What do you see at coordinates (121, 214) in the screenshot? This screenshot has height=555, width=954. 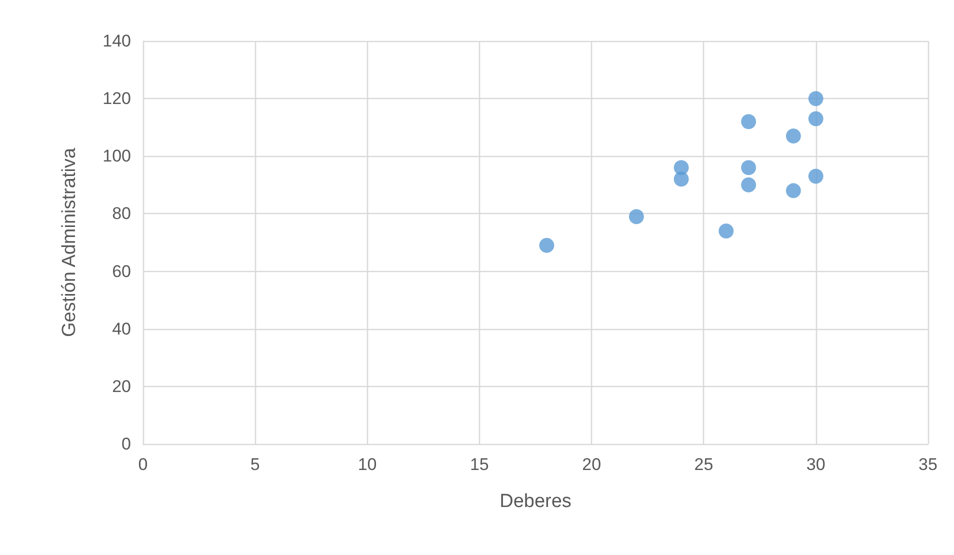 I see `y-tick-label: 80` at bounding box center [121, 214].